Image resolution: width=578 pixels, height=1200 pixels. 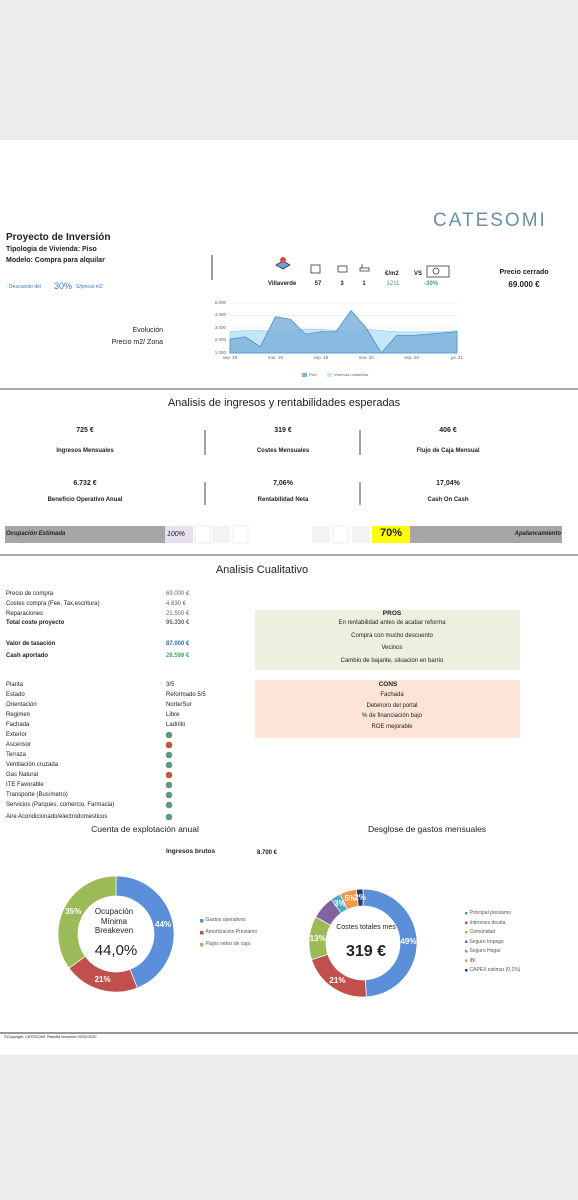 What do you see at coordinates (31, 644) in the screenshot?
I see `finance-label: Valor de tasación` at bounding box center [31, 644].